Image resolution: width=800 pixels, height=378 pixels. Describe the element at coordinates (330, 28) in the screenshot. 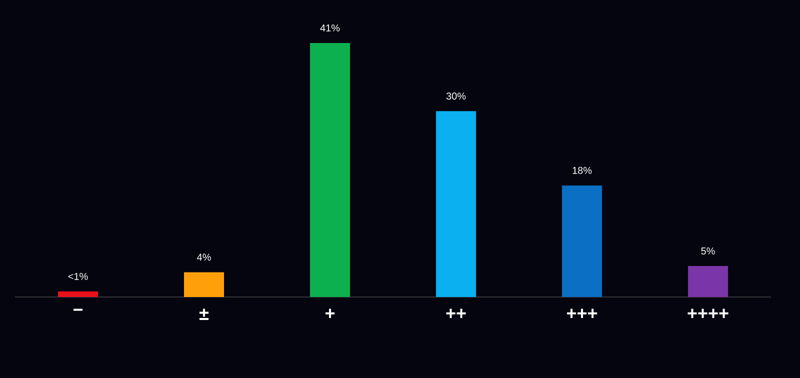

I see `data-label: 41%` at that location.